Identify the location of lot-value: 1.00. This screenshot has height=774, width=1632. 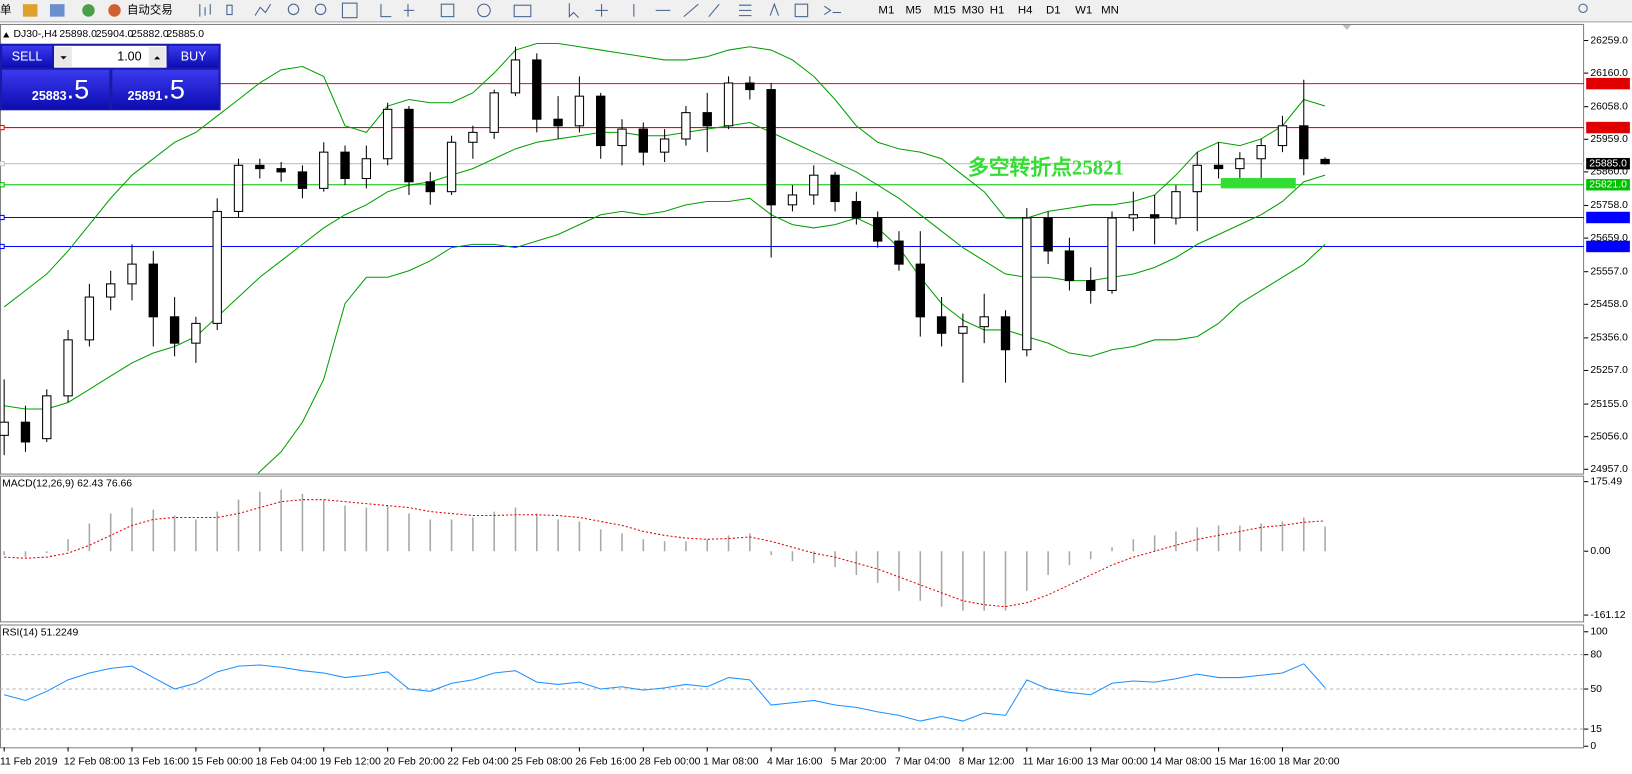
(129, 57).